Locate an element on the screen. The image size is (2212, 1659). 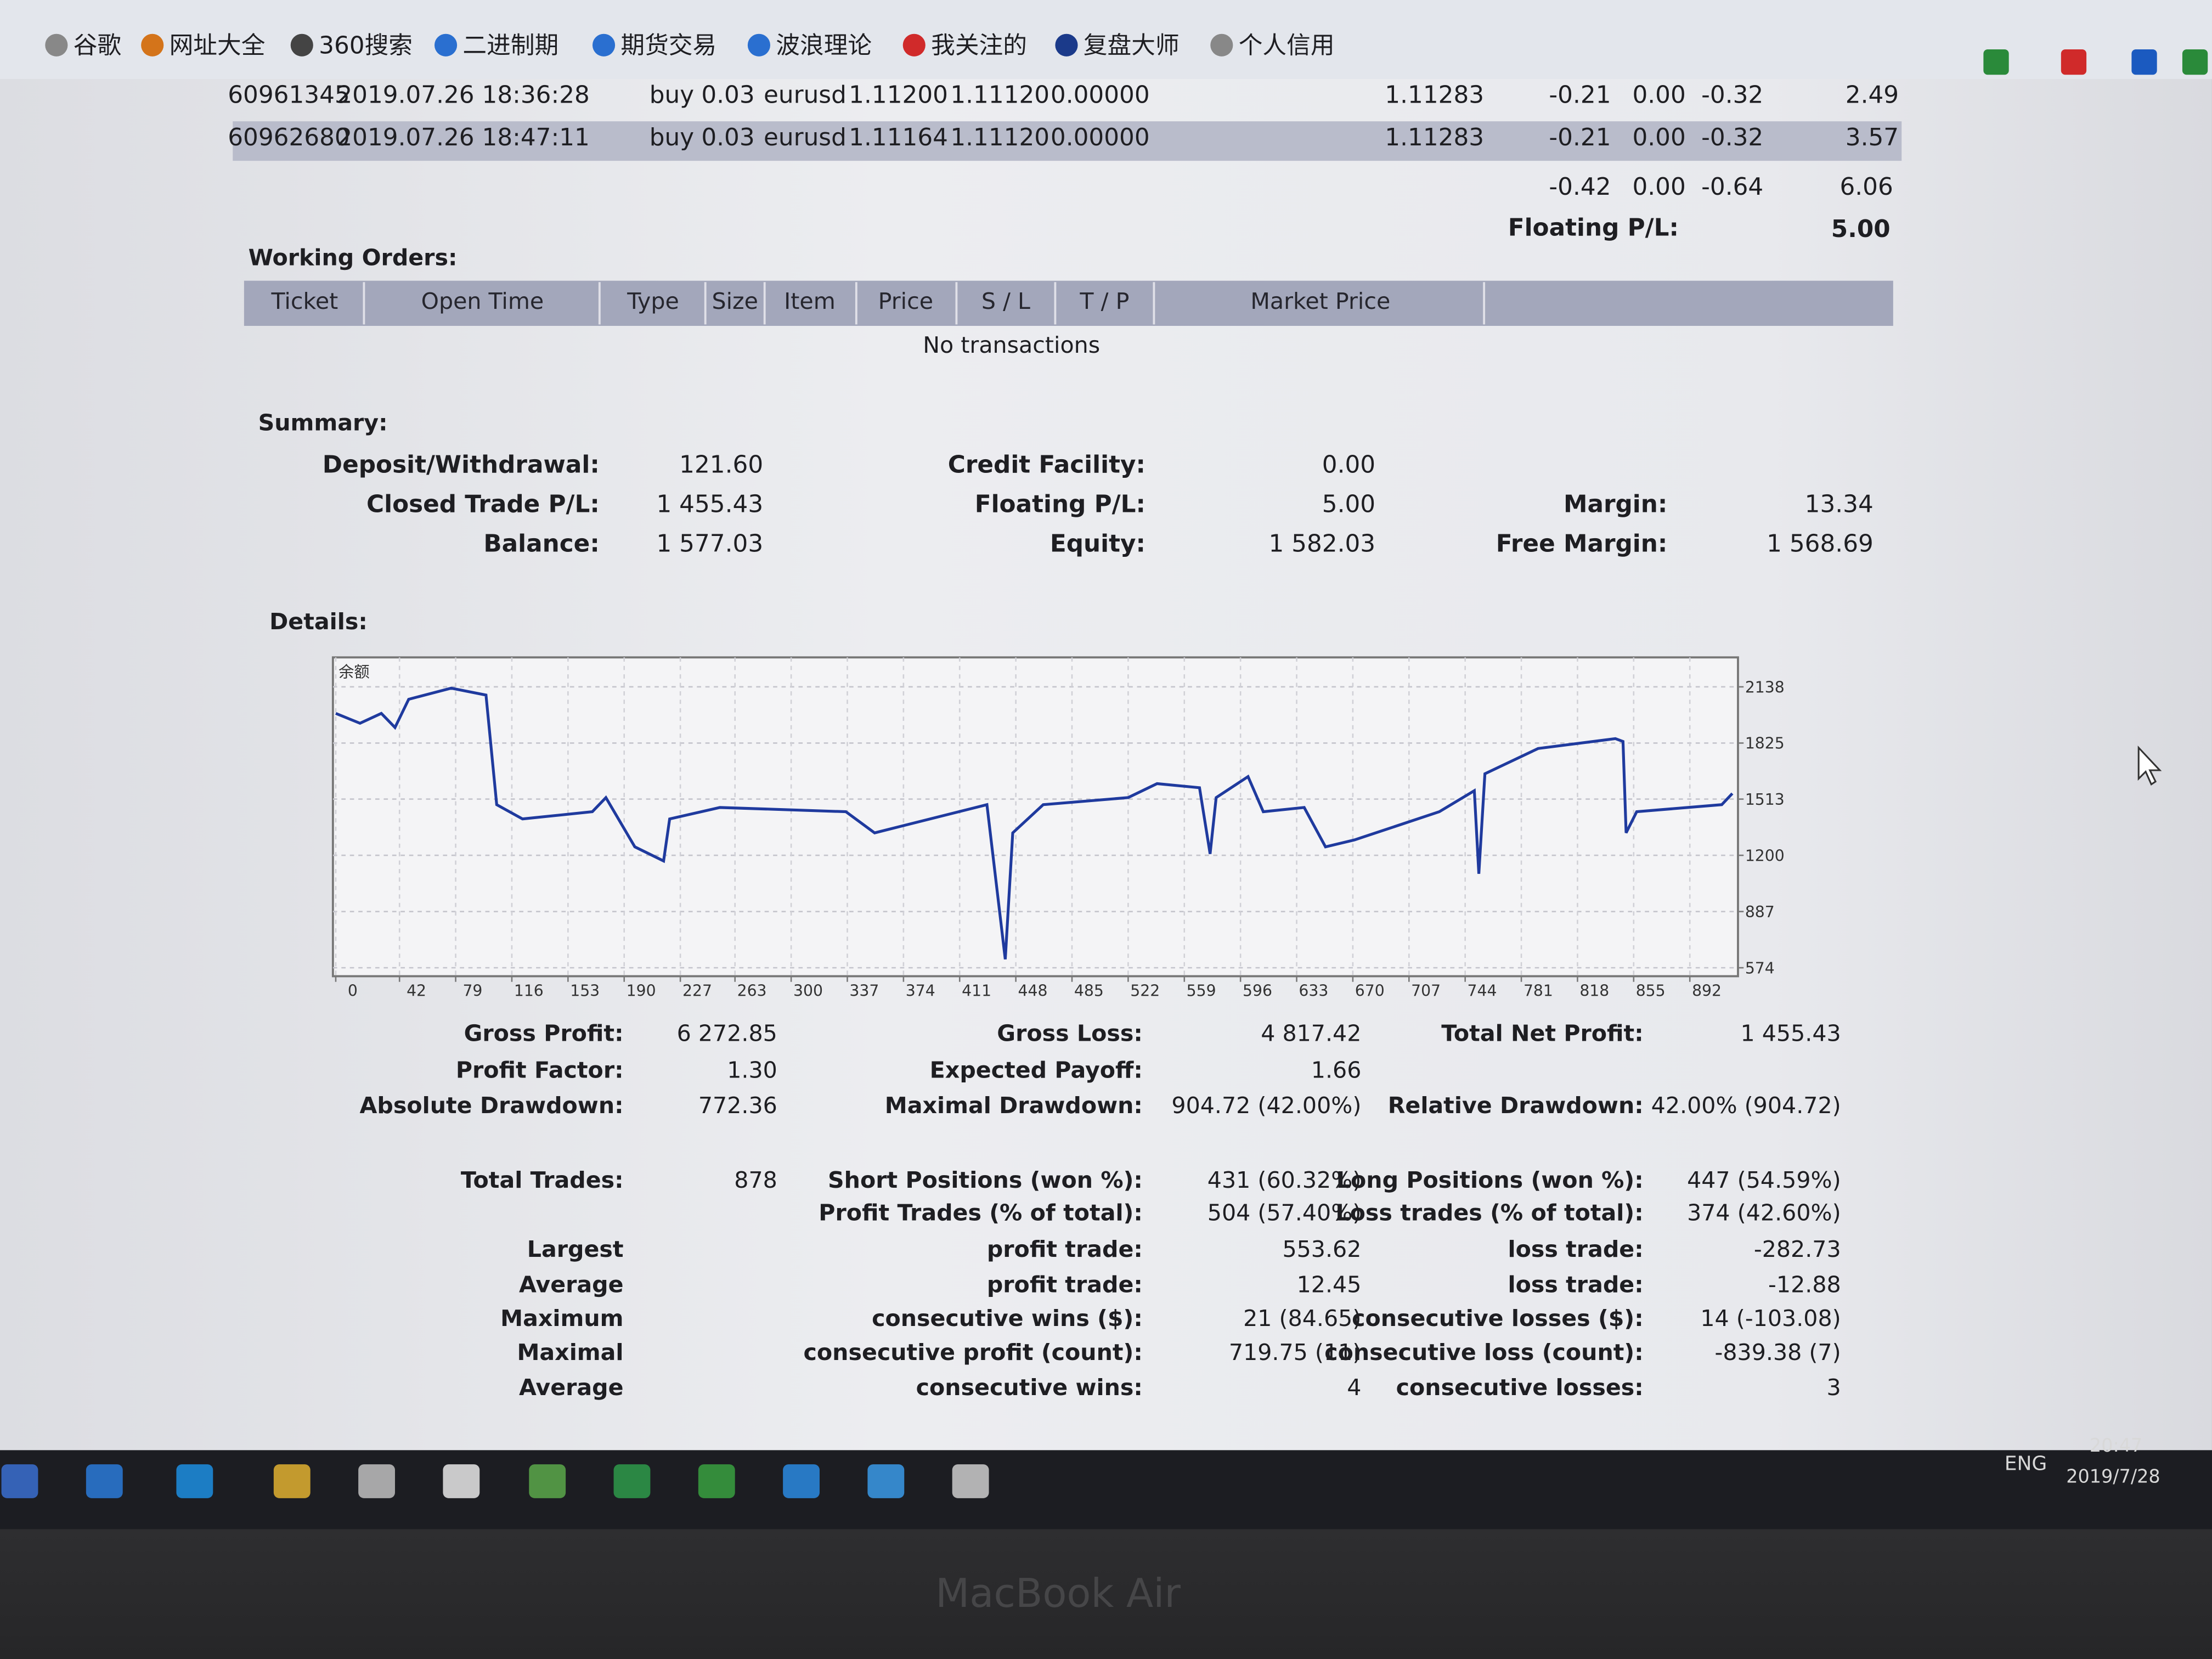
stat-label: Gross Profit: is located at coordinates (544, 1034).